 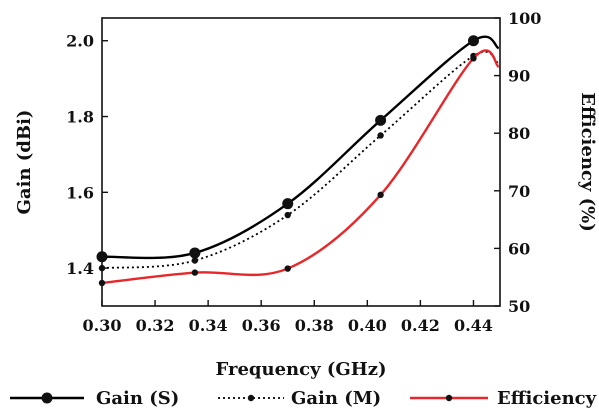 I want to click on y-left-tick-label: 2.0, so click(x=80, y=41).